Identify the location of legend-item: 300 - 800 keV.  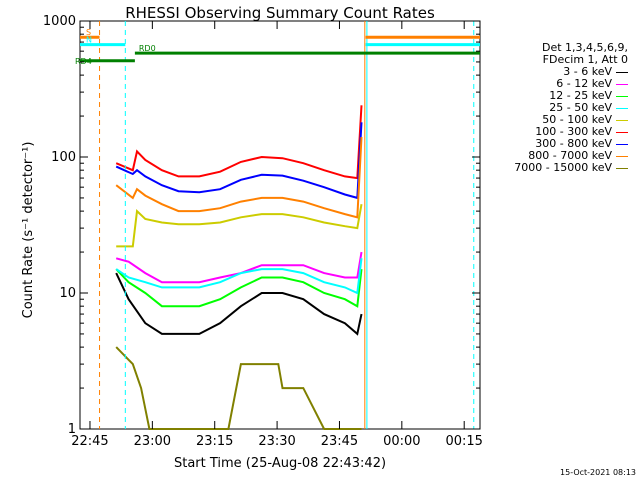
(543, 144).